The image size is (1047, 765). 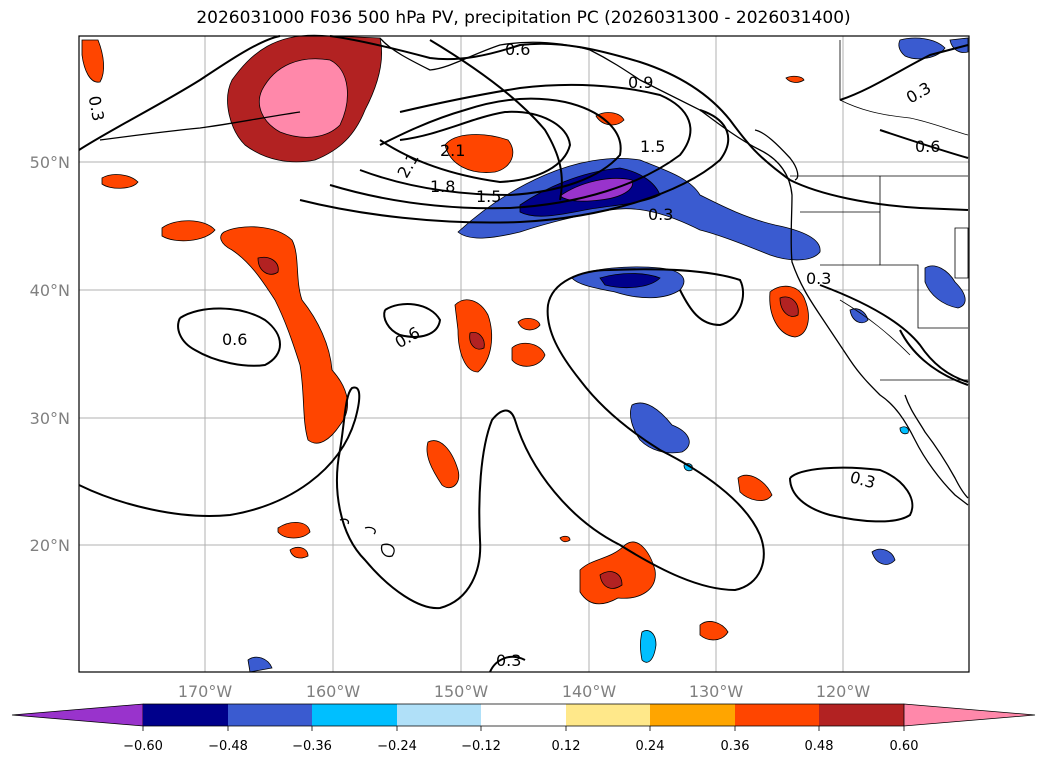 What do you see at coordinates (412, 320) in the screenshot?
I see `contour-06-mid` at bounding box center [412, 320].